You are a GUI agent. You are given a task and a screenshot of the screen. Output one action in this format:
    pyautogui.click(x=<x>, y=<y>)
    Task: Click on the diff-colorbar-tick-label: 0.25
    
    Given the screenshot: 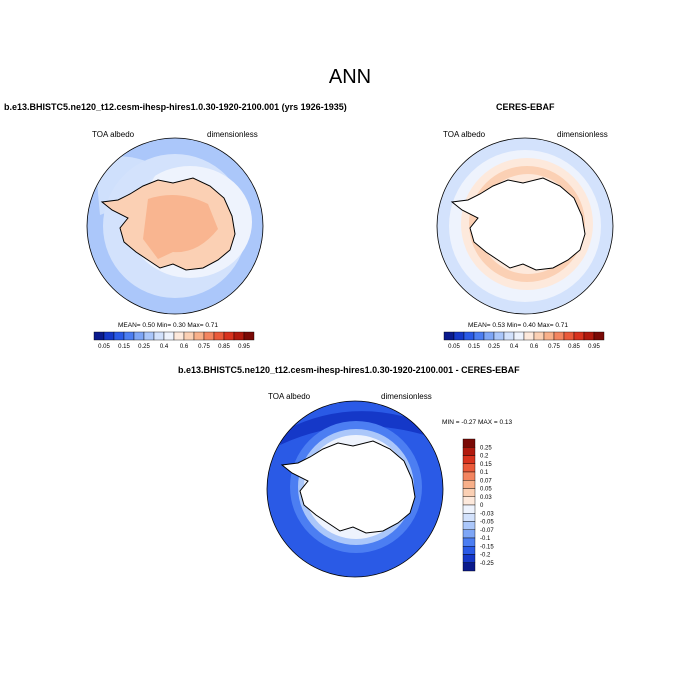 What is the action you would take?
    pyautogui.click(x=486, y=448)
    